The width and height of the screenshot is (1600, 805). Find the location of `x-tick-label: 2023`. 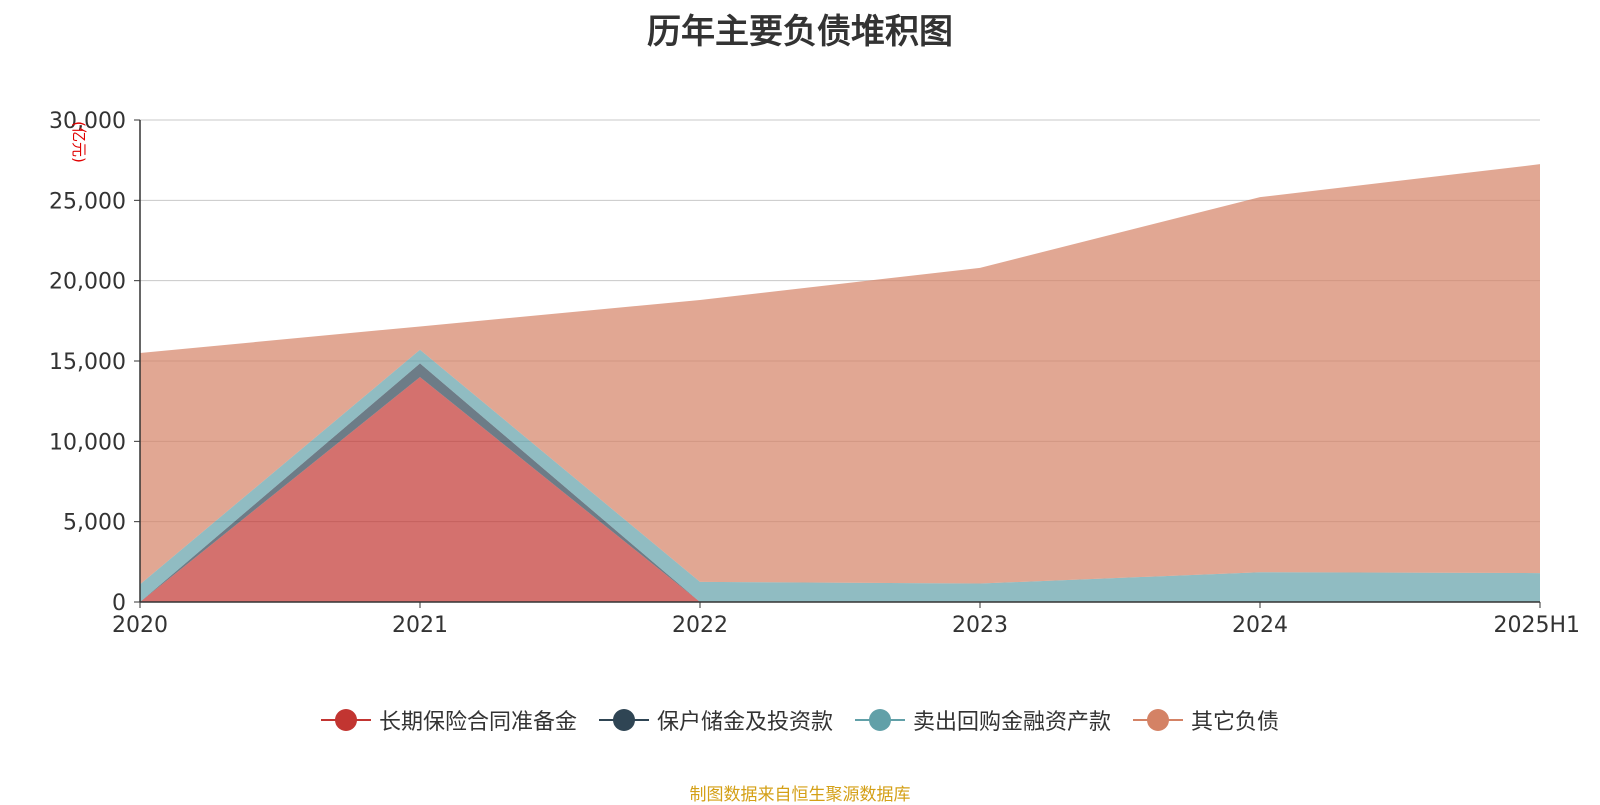

x-tick-label: 2023 is located at coordinates (980, 625).